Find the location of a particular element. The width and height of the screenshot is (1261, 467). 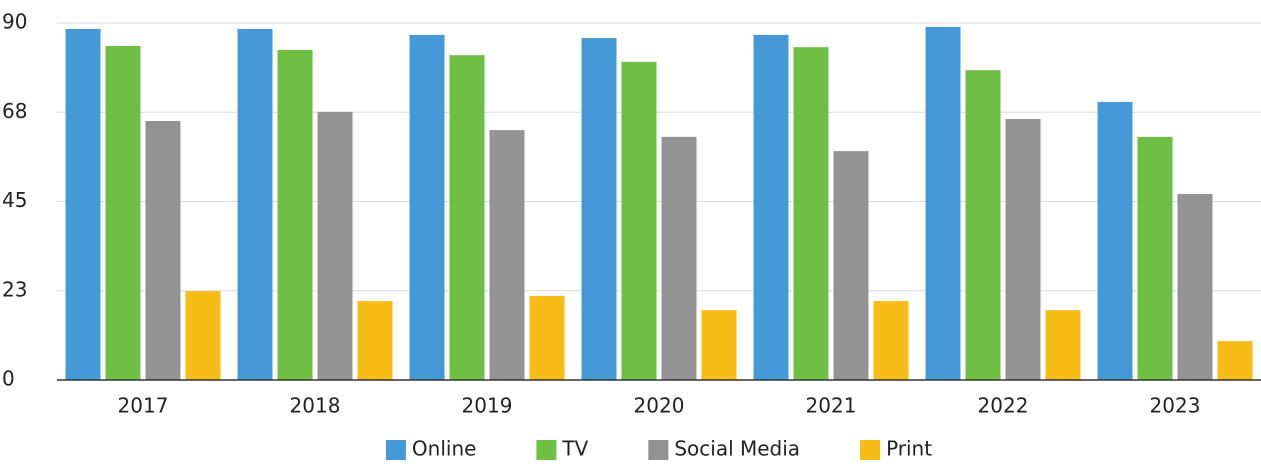

x-tick-label: 2019 is located at coordinates (487, 406).